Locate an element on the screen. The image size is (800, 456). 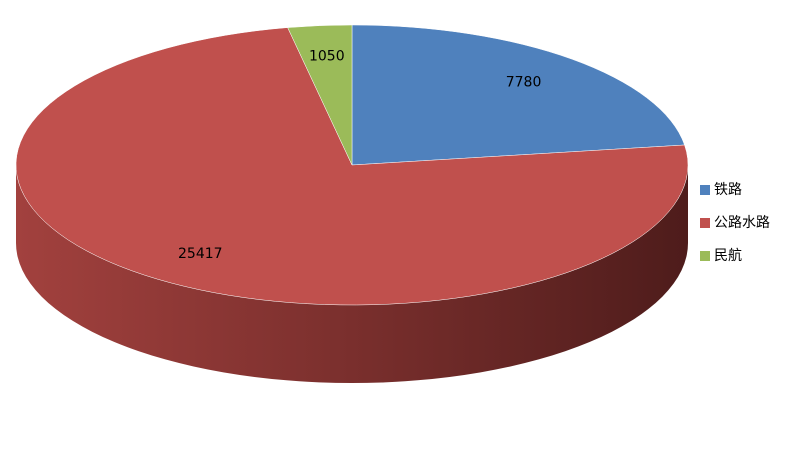
data-label: 1050 is located at coordinates (327, 56).